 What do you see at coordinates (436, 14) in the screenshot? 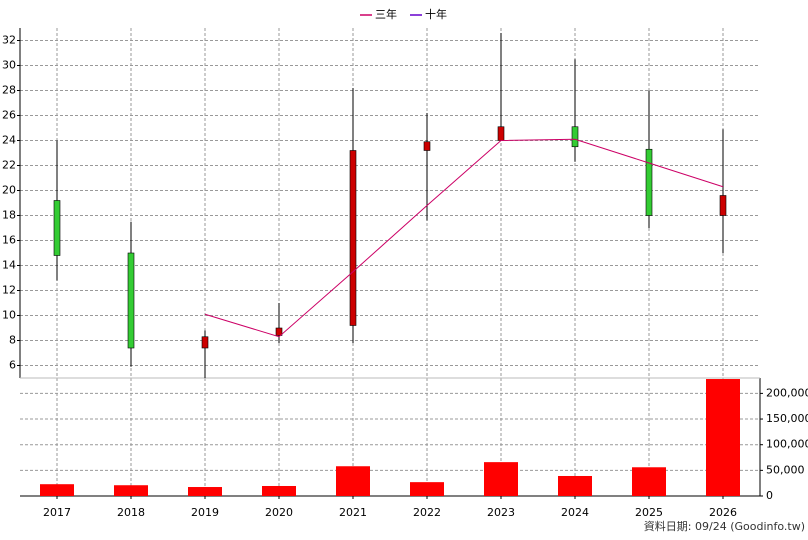
I see `legend-label: 十年` at bounding box center [436, 14].